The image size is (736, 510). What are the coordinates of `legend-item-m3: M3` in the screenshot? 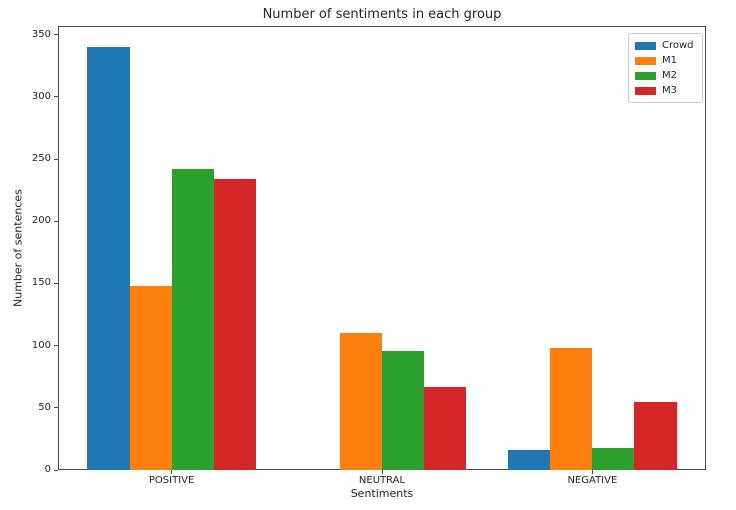 It's located at (664, 90).